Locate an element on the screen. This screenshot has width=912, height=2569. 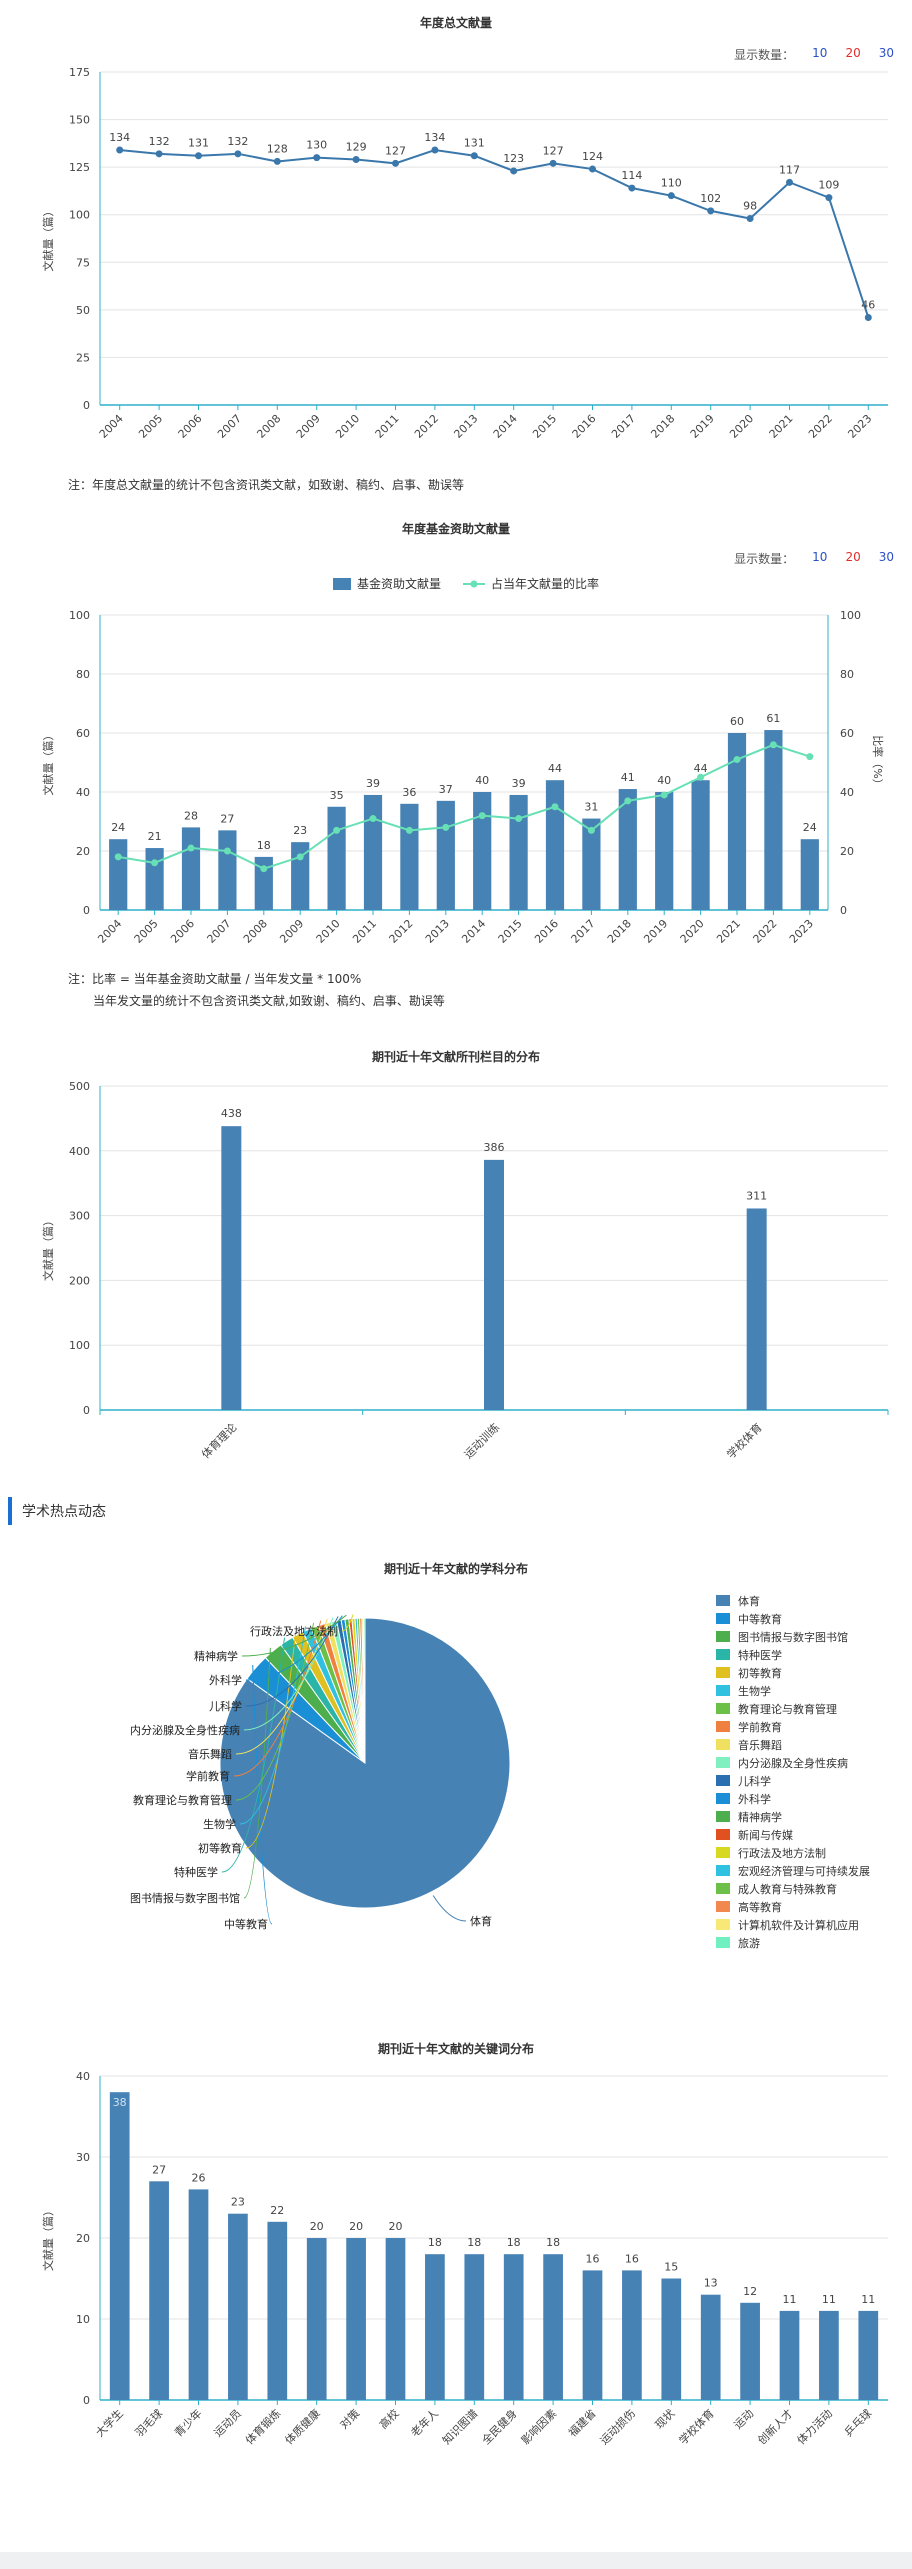
legend-label: 特种医学 is located at coordinates (760, 1655).